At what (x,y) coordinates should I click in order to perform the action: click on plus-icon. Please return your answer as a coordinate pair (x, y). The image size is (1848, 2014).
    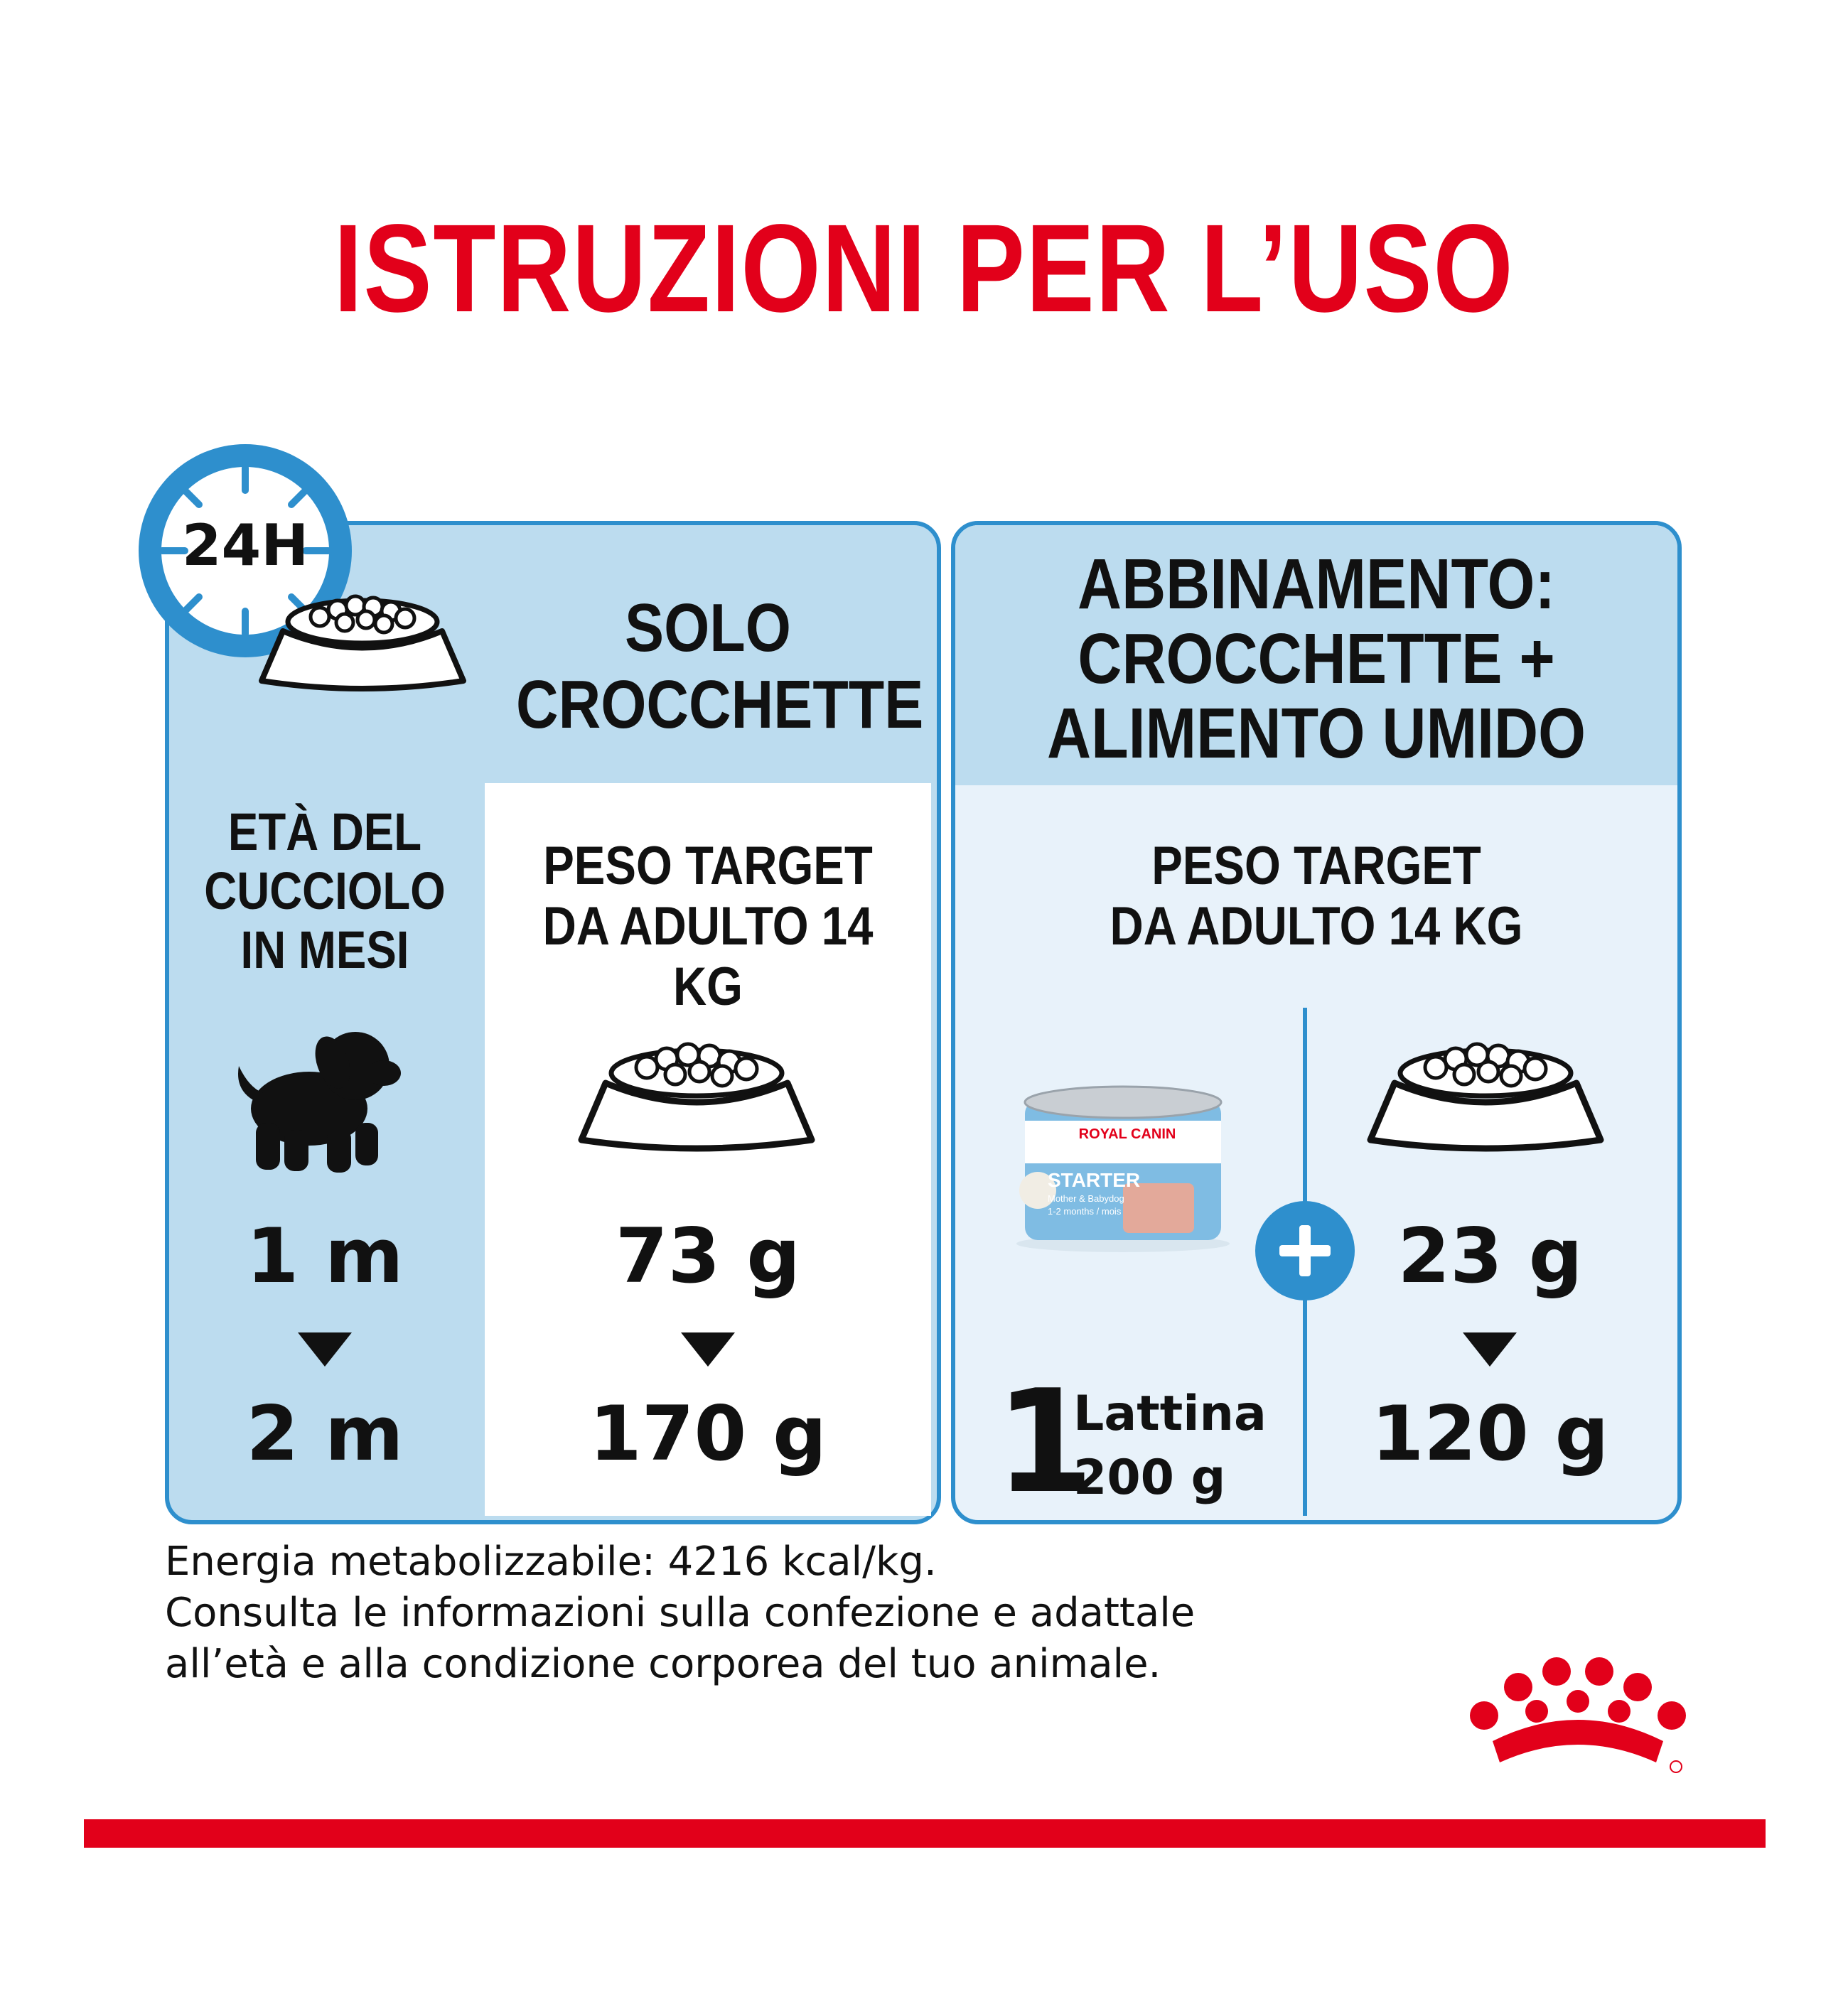
    Looking at the image, I should click on (1305, 1251).